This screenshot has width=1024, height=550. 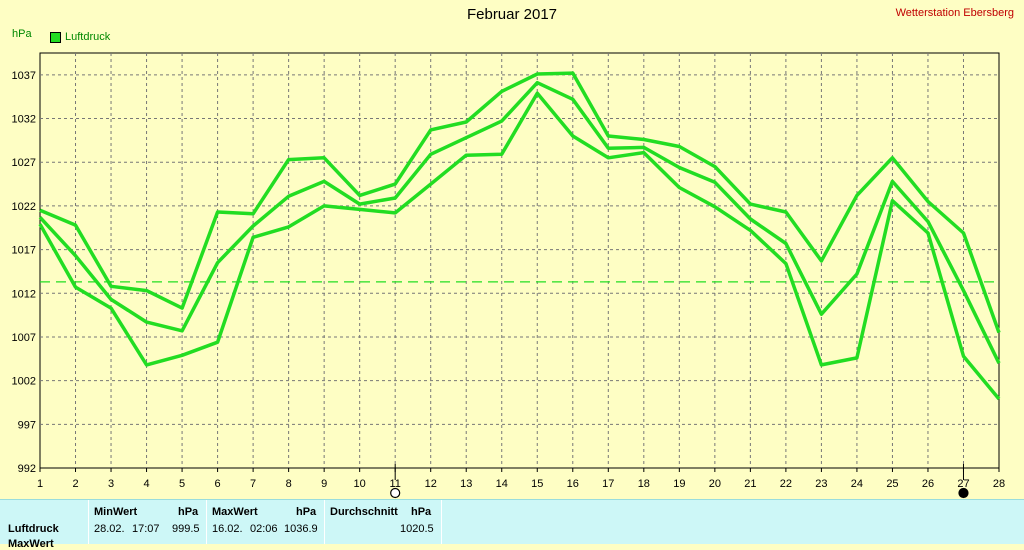 I want to click on y-tick-label: 1007, so click(x=24, y=338).